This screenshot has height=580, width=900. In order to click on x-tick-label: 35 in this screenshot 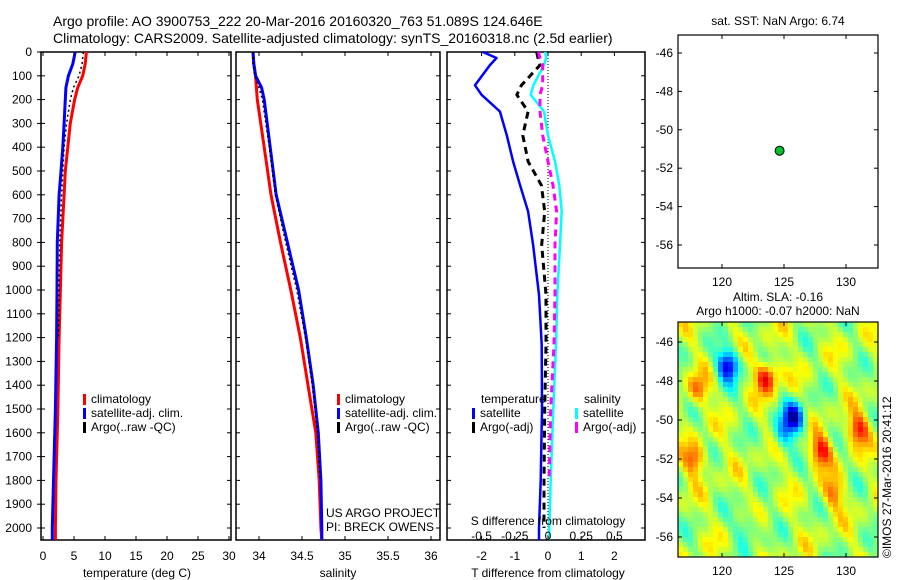, I will do `click(345, 556)`.